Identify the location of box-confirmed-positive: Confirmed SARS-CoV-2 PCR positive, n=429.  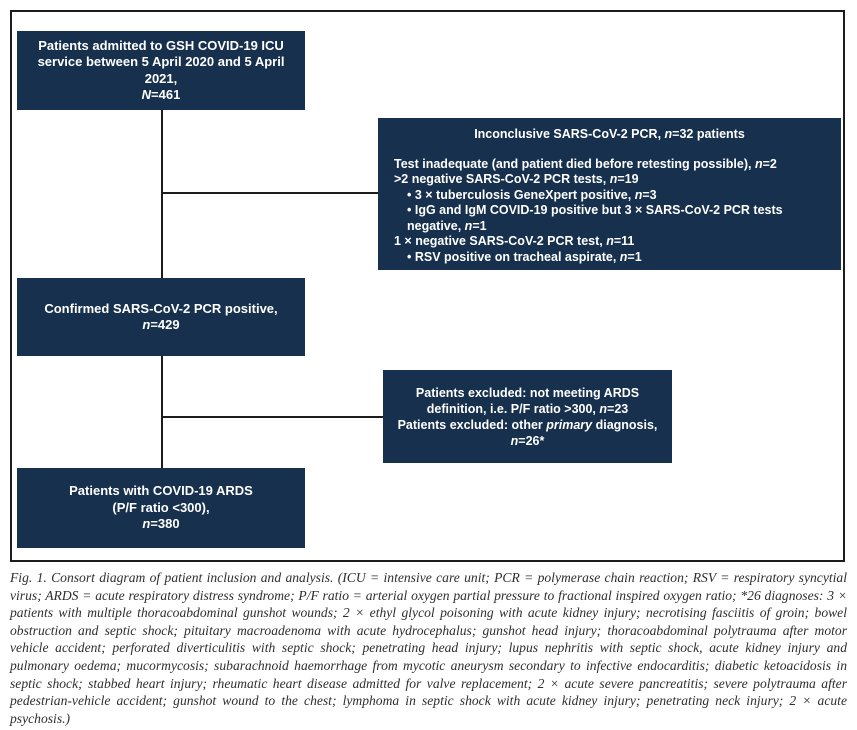
(161, 317).